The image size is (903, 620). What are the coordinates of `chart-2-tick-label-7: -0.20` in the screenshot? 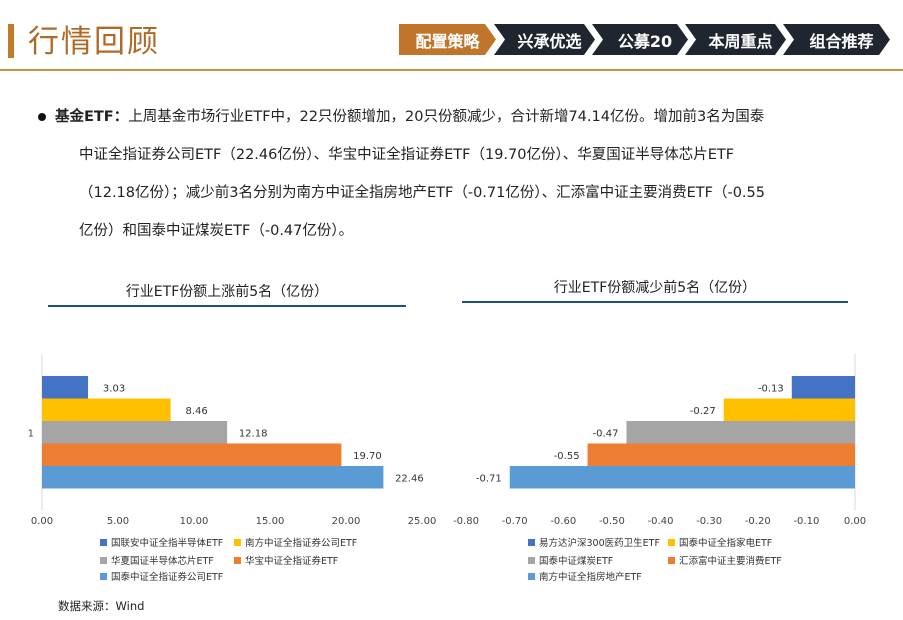 It's located at (758, 521).